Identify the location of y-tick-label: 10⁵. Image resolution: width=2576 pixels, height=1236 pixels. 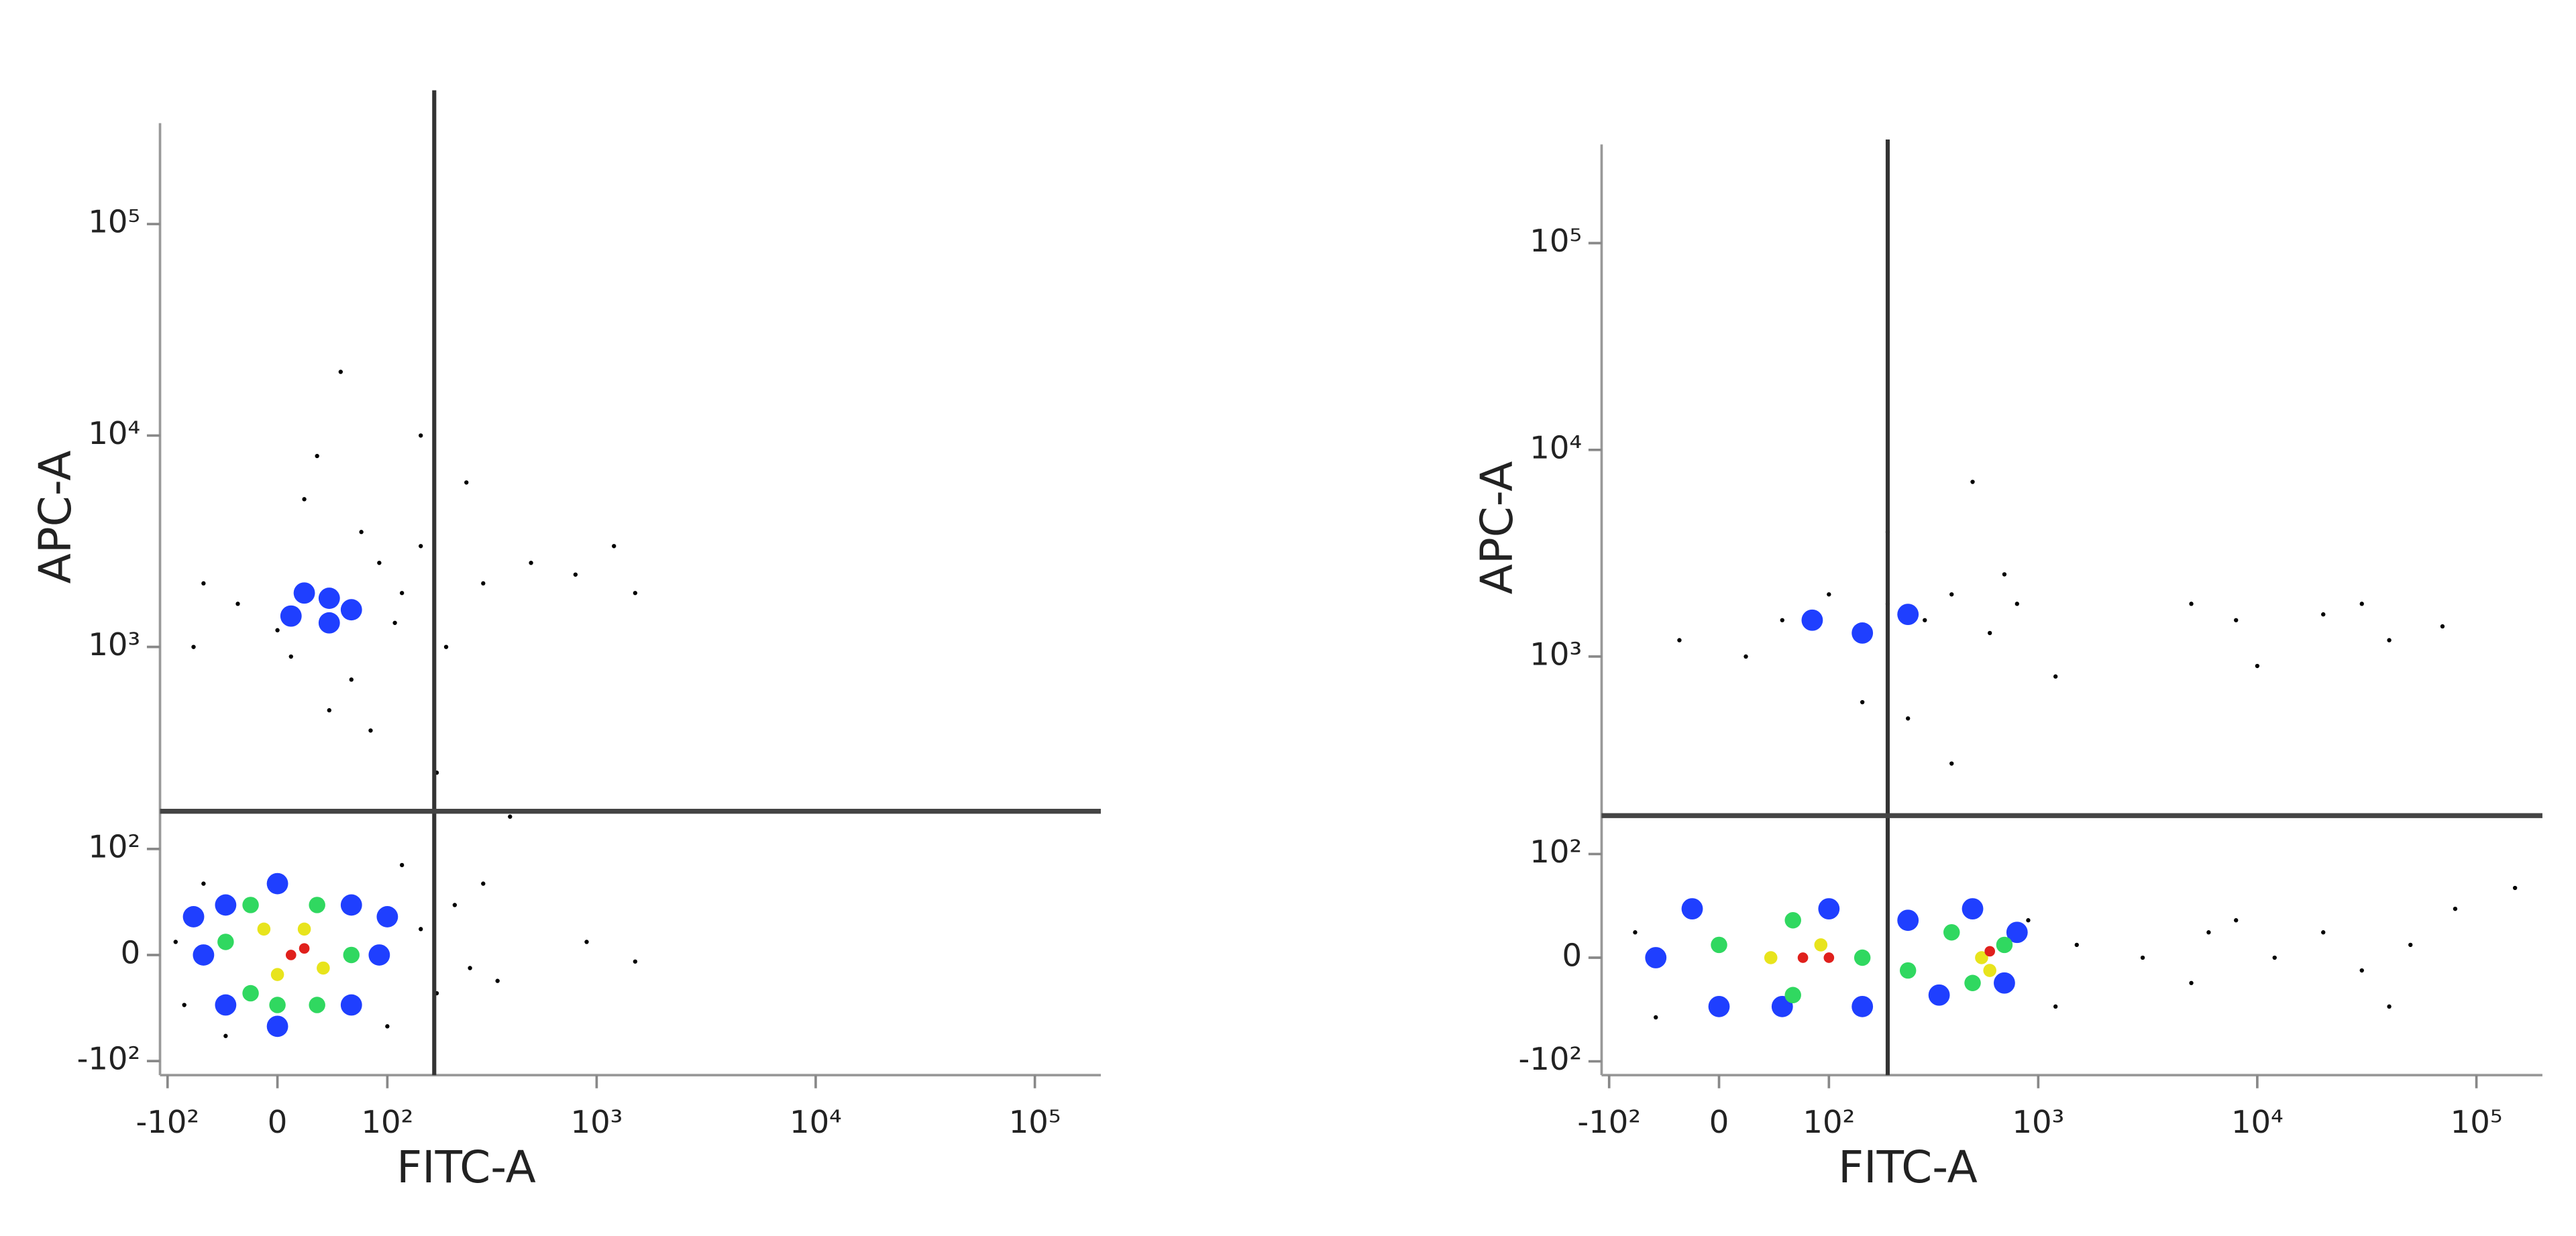
(1555, 241).